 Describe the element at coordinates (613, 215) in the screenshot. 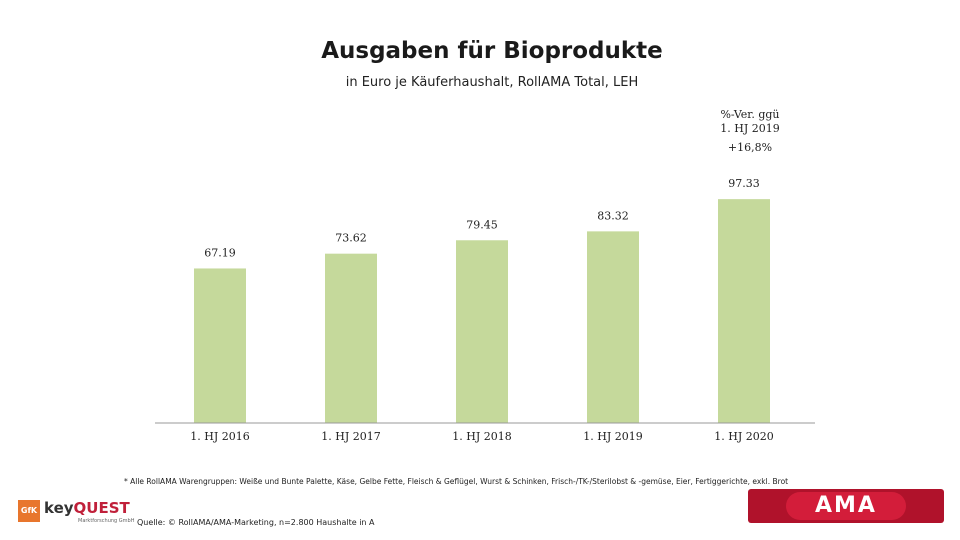

I see `bar-value-label-4: 83.32` at that location.